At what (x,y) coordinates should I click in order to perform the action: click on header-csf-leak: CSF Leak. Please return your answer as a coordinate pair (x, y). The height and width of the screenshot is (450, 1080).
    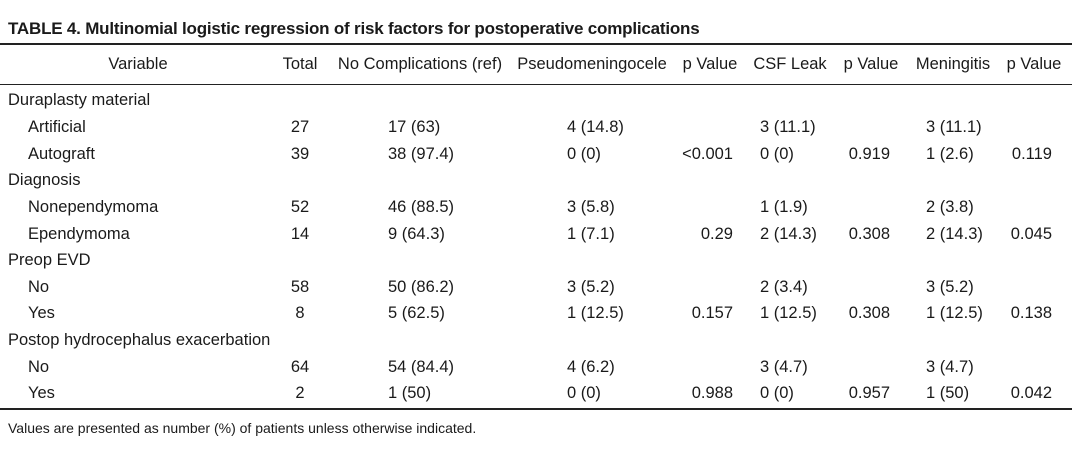
    Looking at the image, I should click on (790, 64).